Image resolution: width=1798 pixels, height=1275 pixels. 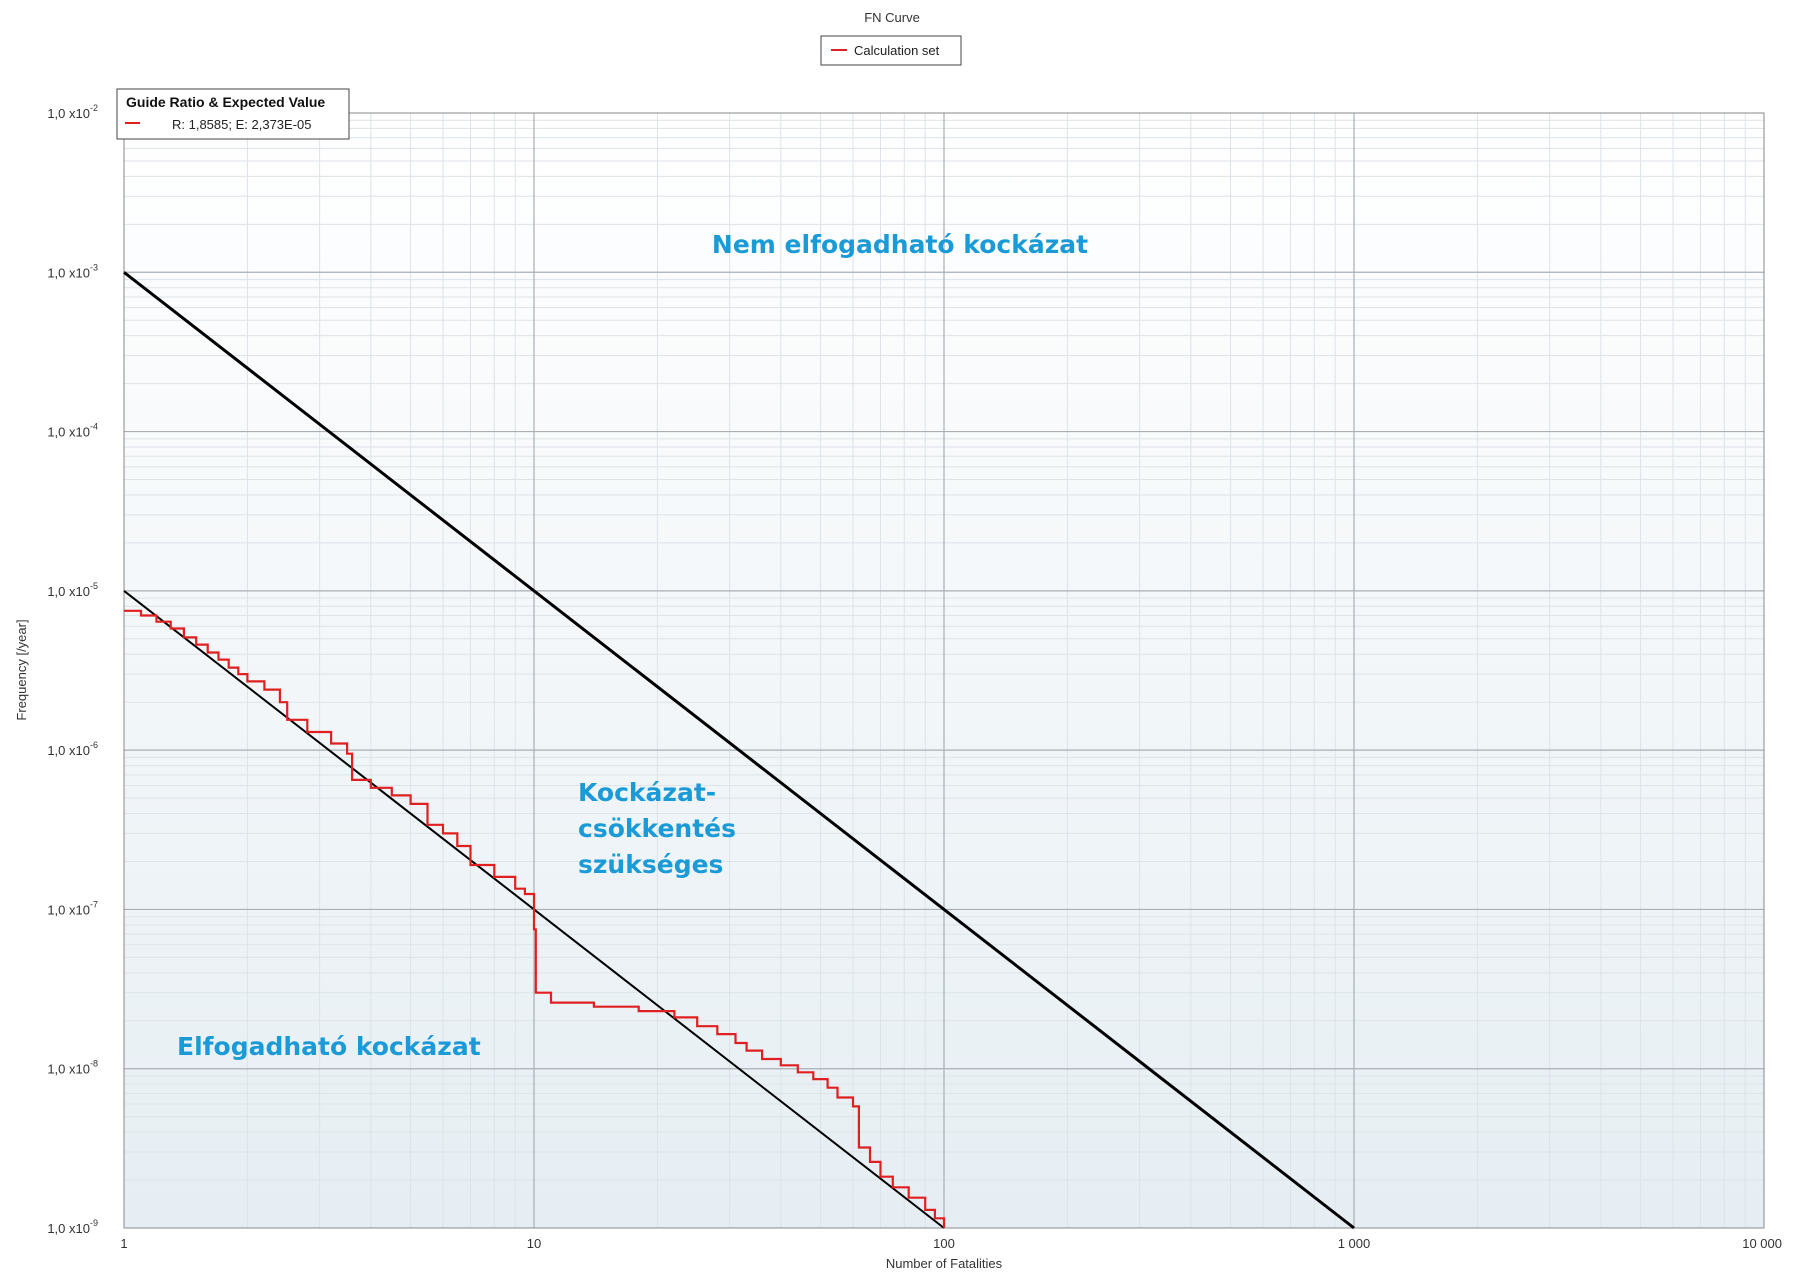 What do you see at coordinates (892, 17) in the screenshot?
I see `chart-title: FN Curve` at bounding box center [892, 17].